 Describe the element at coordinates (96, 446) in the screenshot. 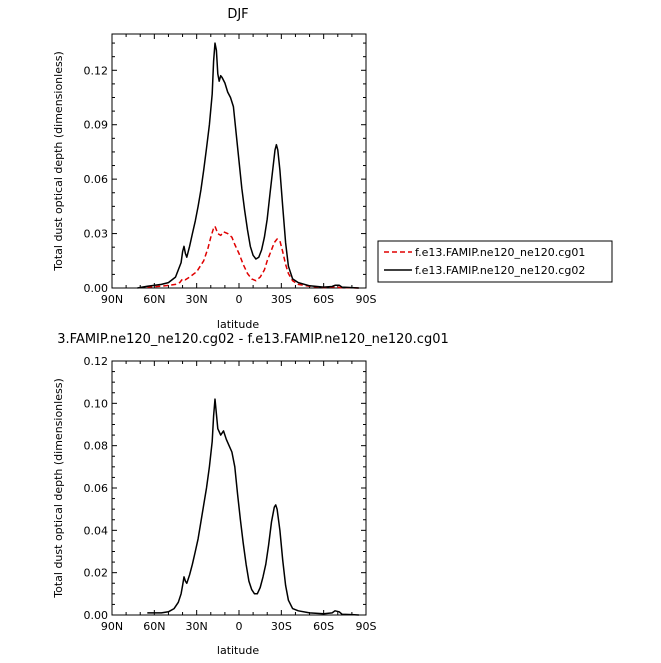

I see `y-tick-label: 0.08` at that location.